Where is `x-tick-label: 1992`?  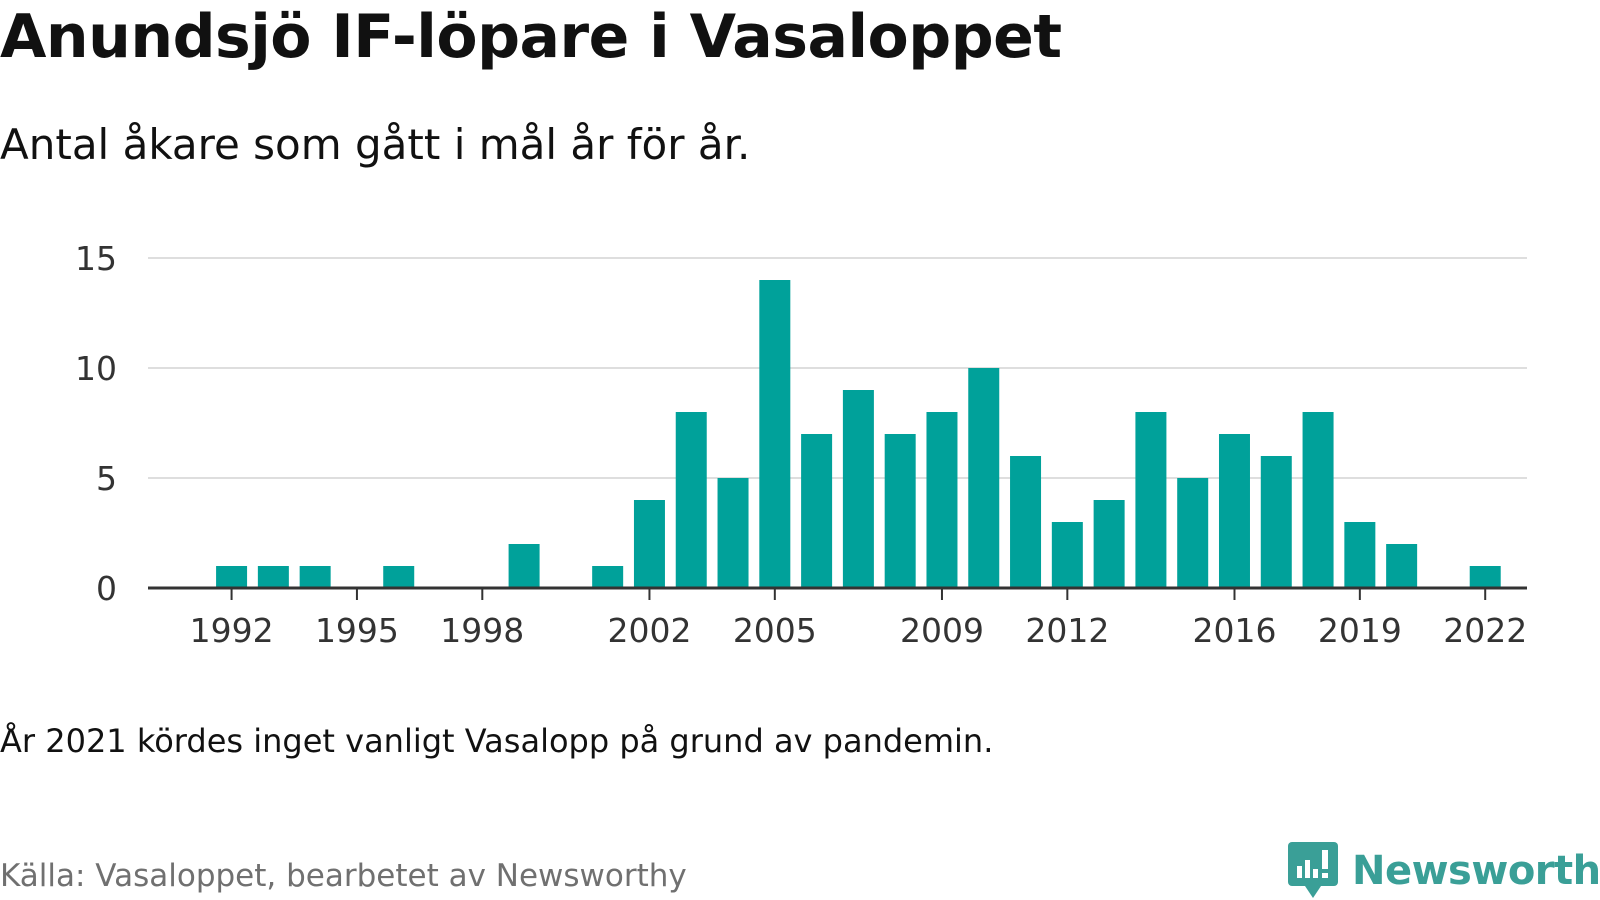 x-tick-label: 1992 is located at coordinates (232, 630).